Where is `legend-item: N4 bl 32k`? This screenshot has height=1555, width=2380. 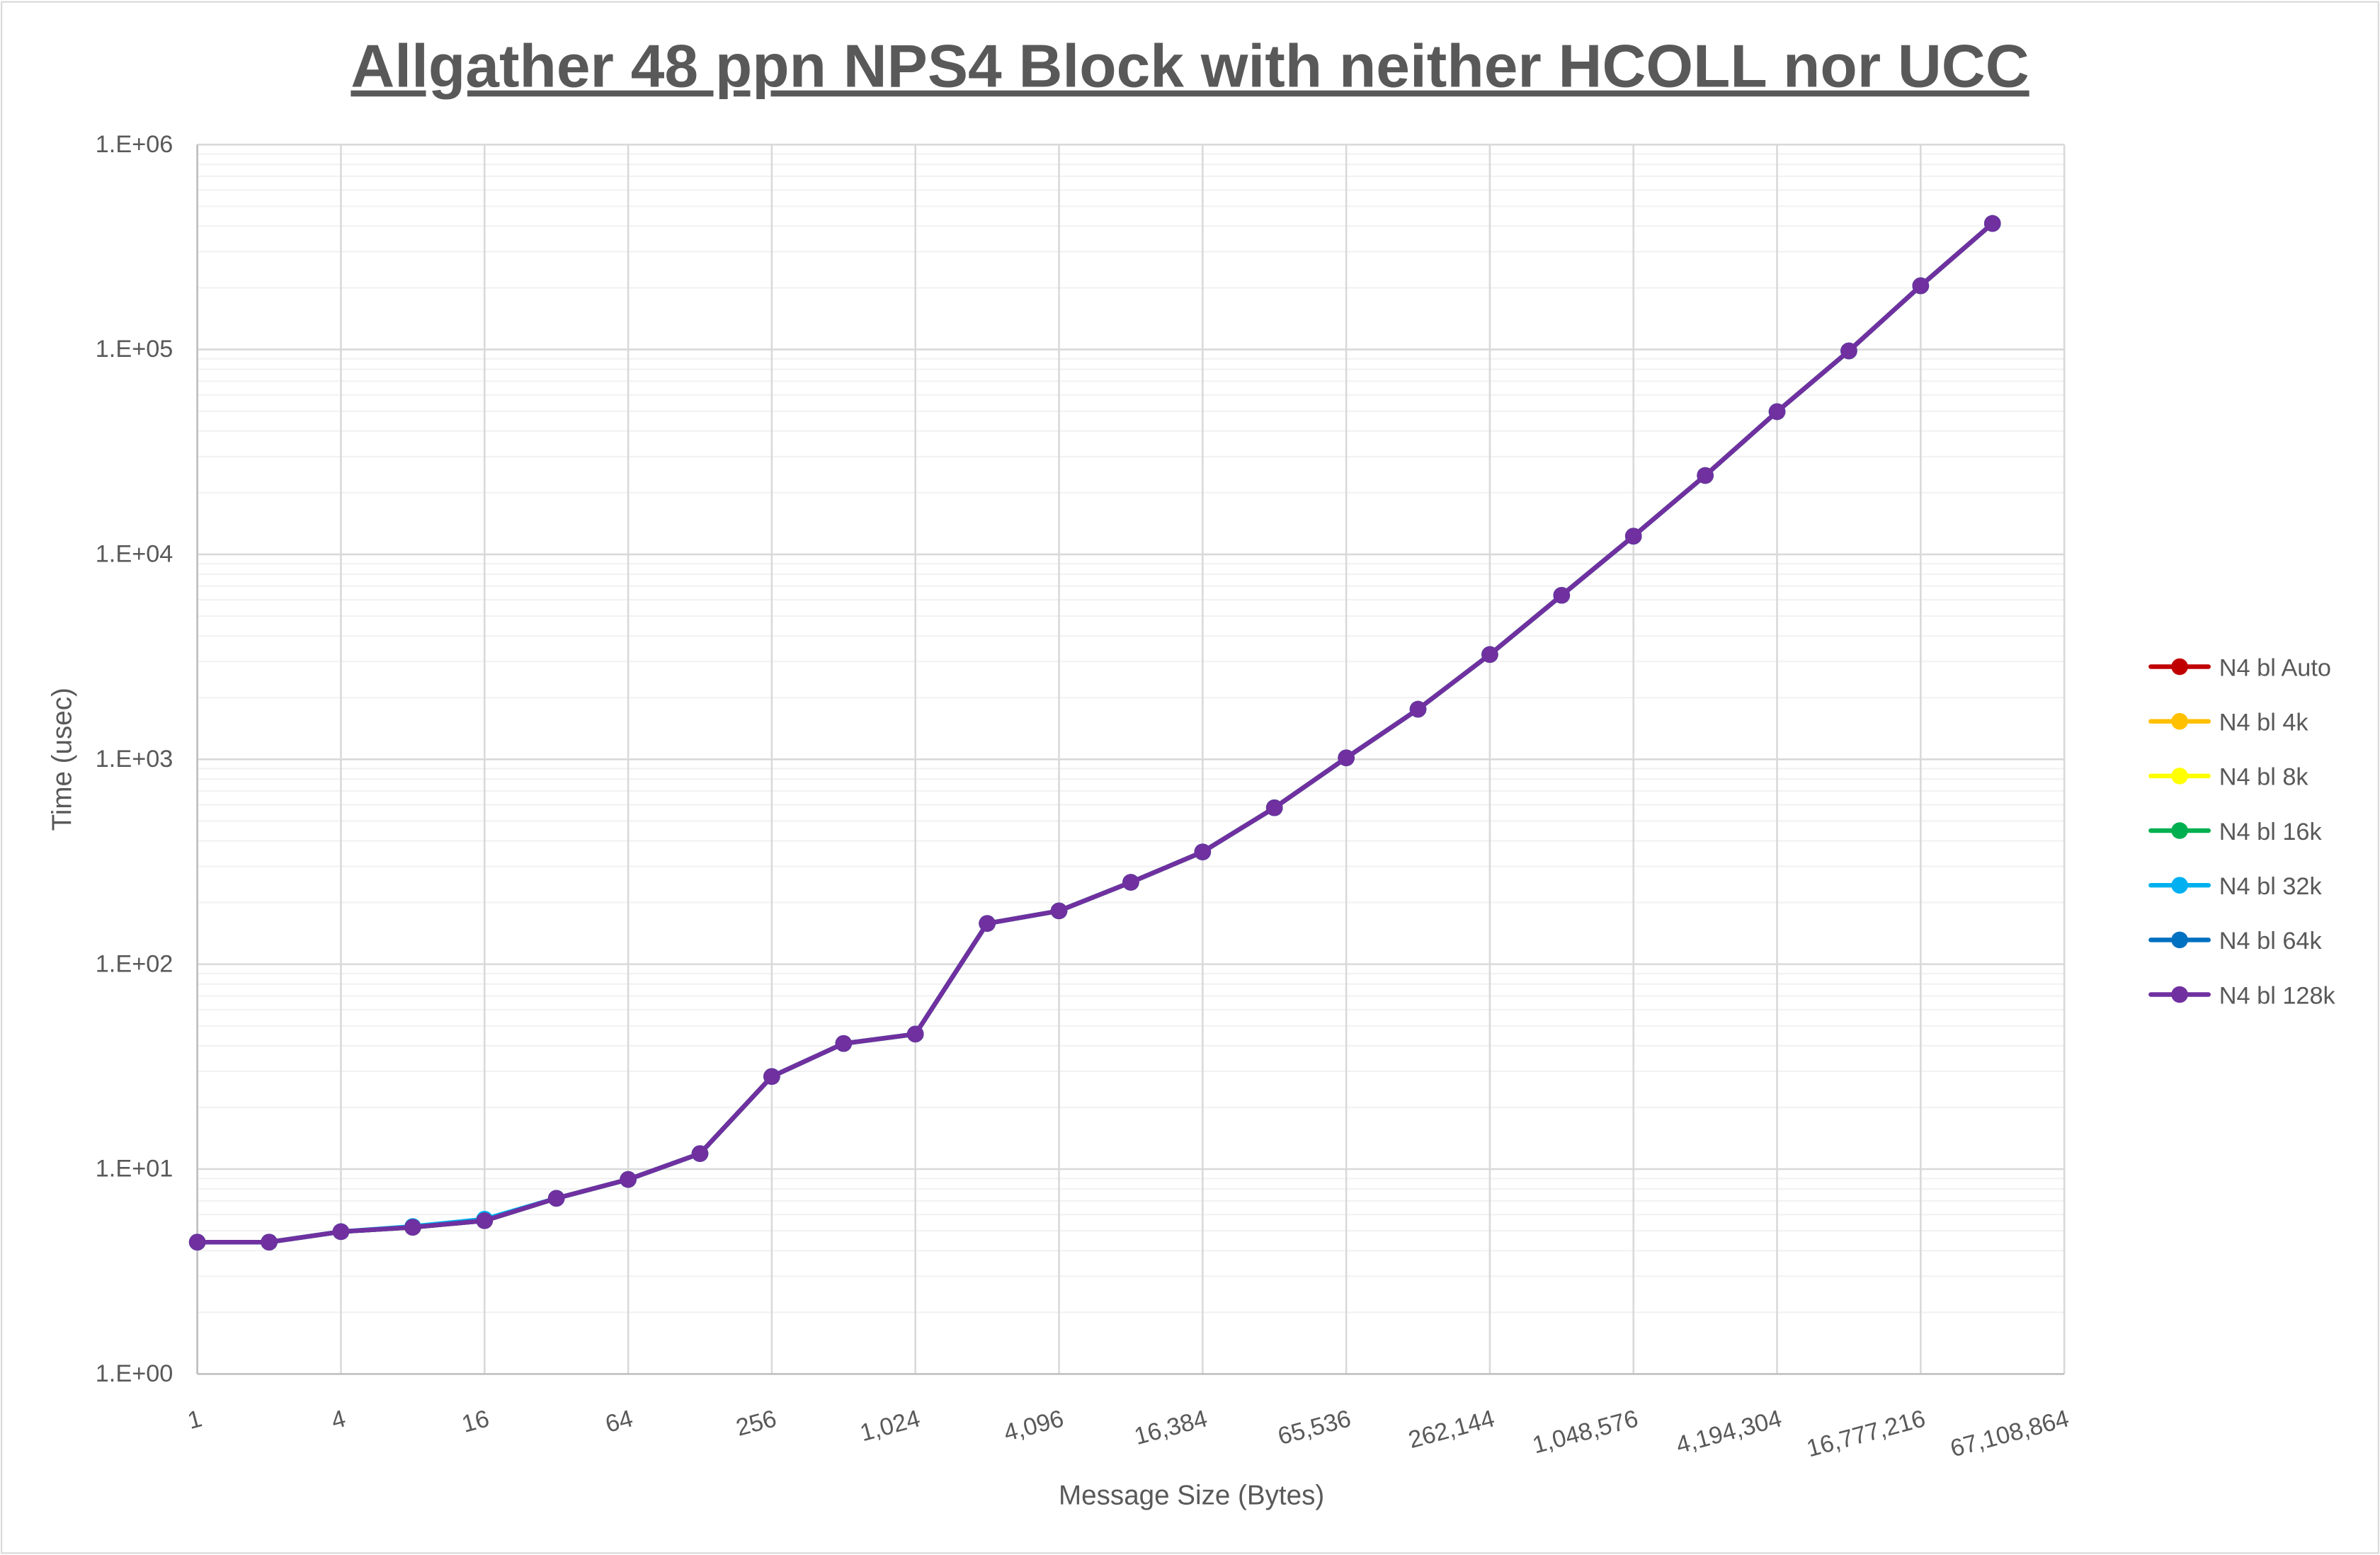 legend-item: N4 bl 32k is located at coordinates (2235, 886).